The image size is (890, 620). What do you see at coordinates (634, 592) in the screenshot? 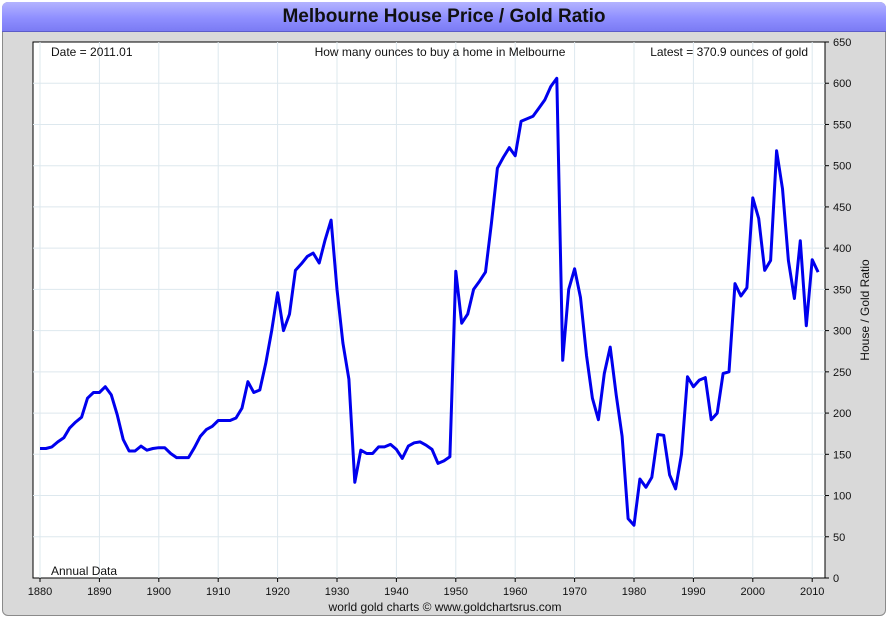
I see `x-tick-label: 1980` at bounding box center [634, 592].